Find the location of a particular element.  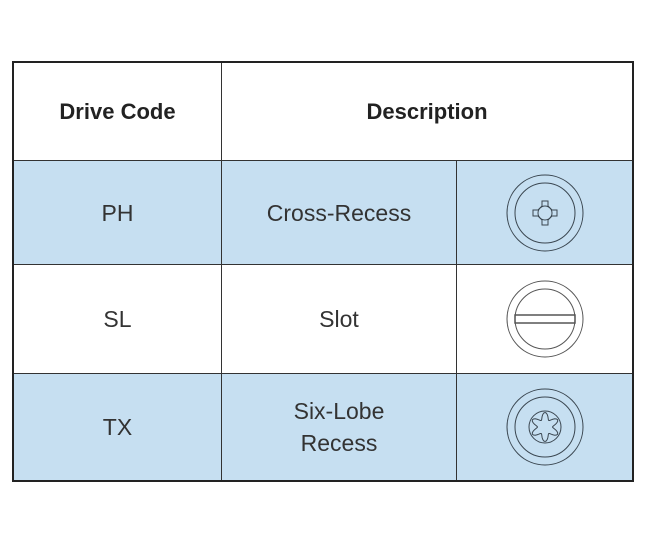

drive-code-cell: TX is located at coordinates (117, 427).